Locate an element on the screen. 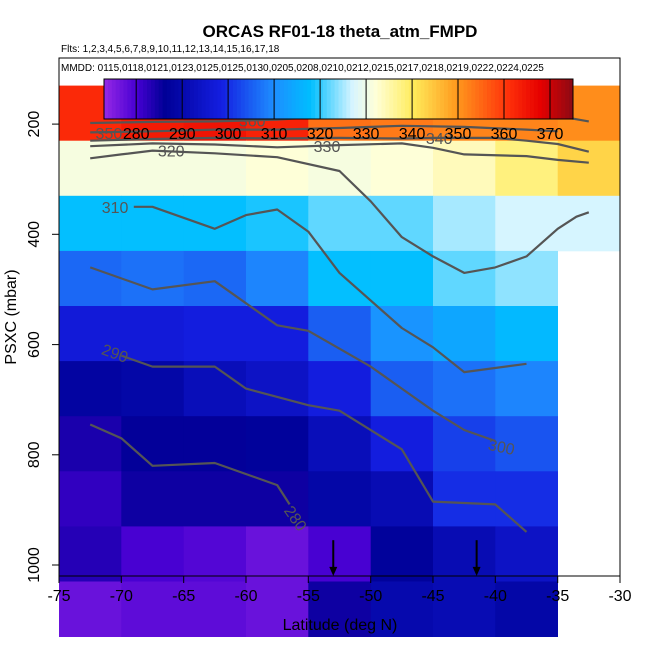  x-axis: -75 -70 -65 -60 -55 -50 -45 -40 -35 -30 is located at coordinates (339, 590).